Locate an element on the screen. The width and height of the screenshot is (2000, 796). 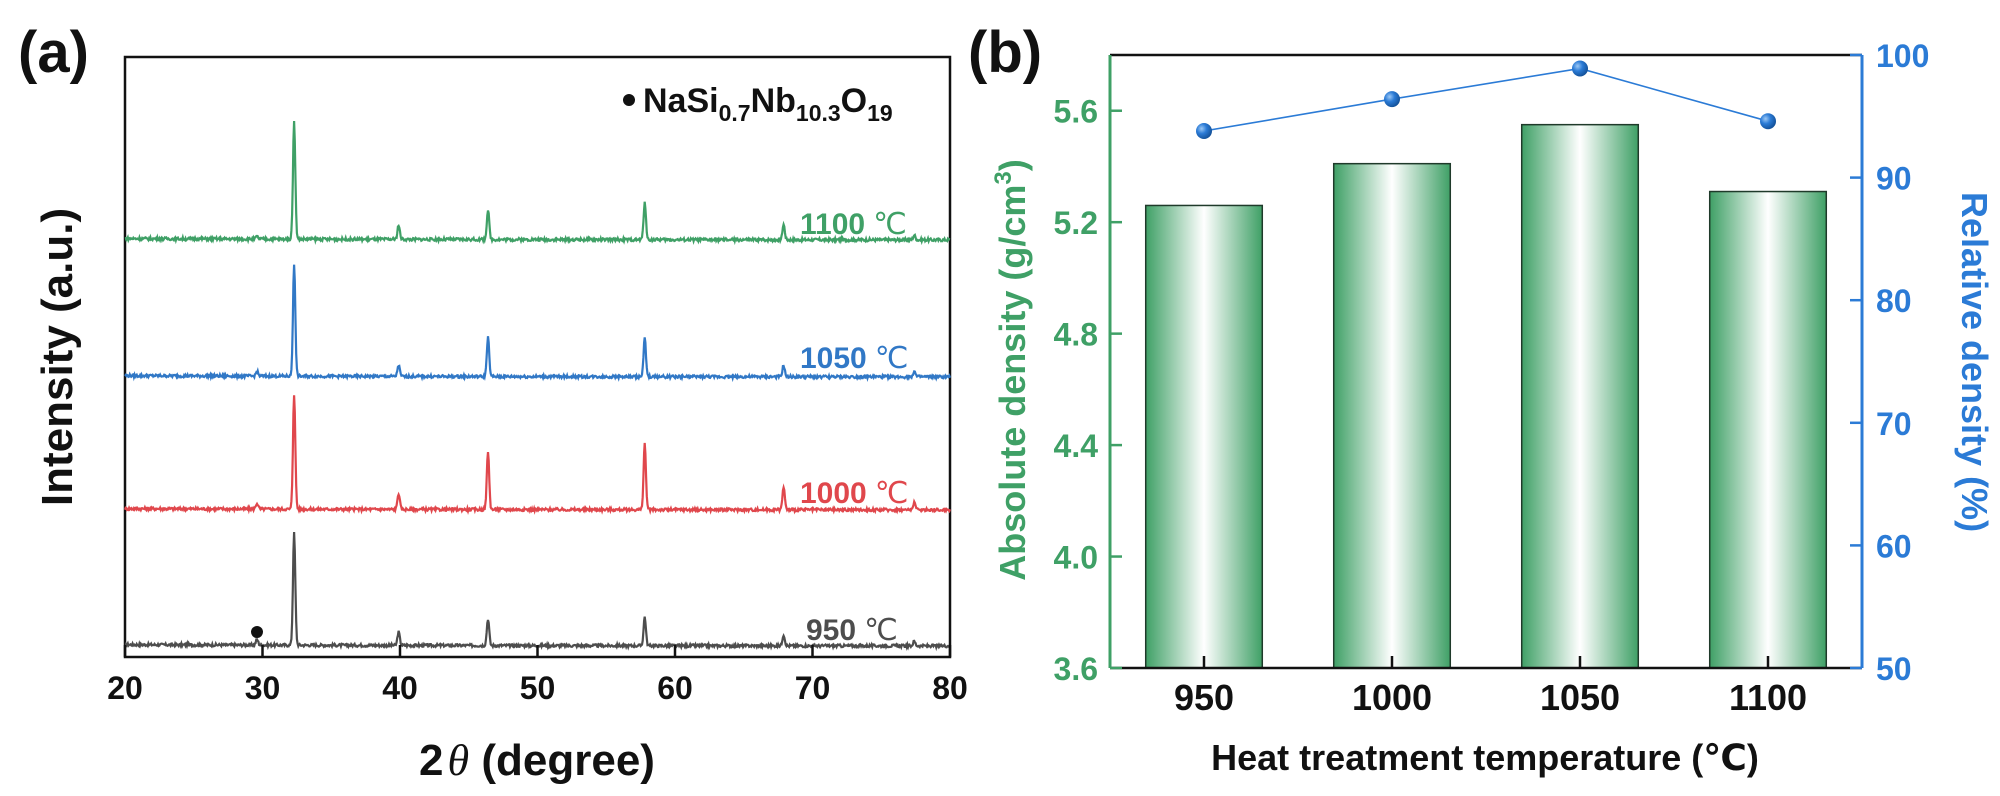
relative-density-series is located at coordinates (1486, 100).